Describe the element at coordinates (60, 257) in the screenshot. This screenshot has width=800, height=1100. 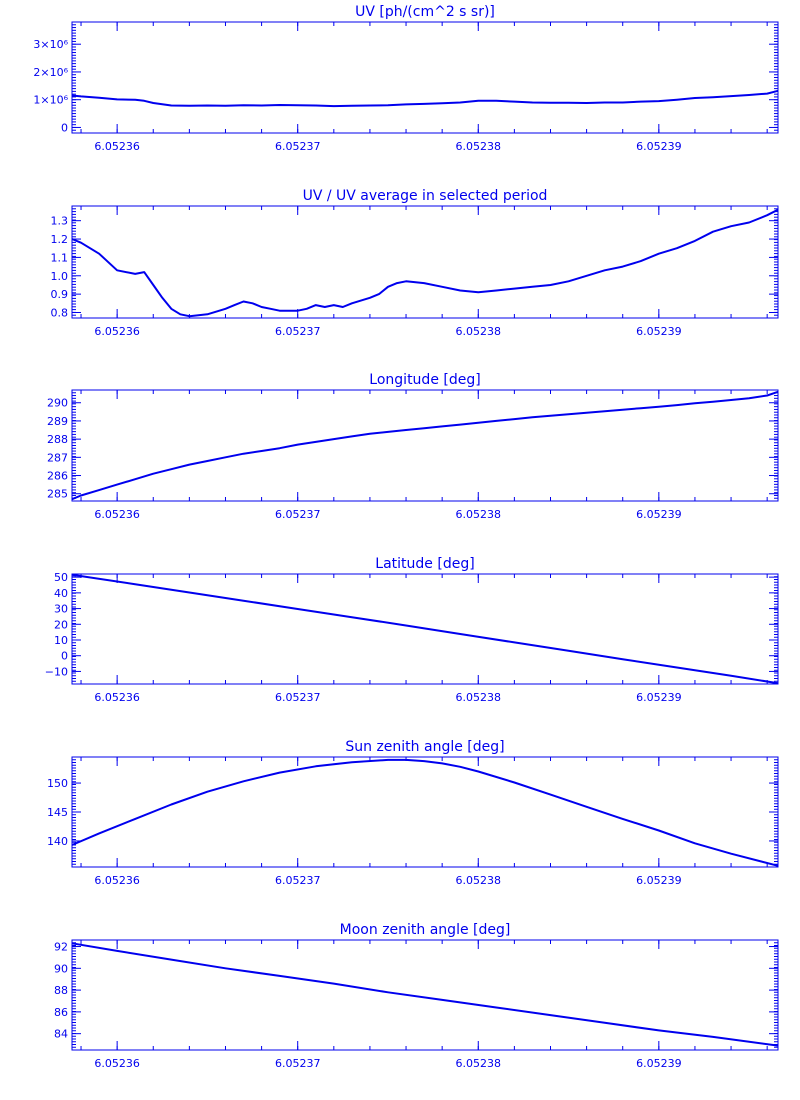
I see `y-tick-label: 1.1` at that location.